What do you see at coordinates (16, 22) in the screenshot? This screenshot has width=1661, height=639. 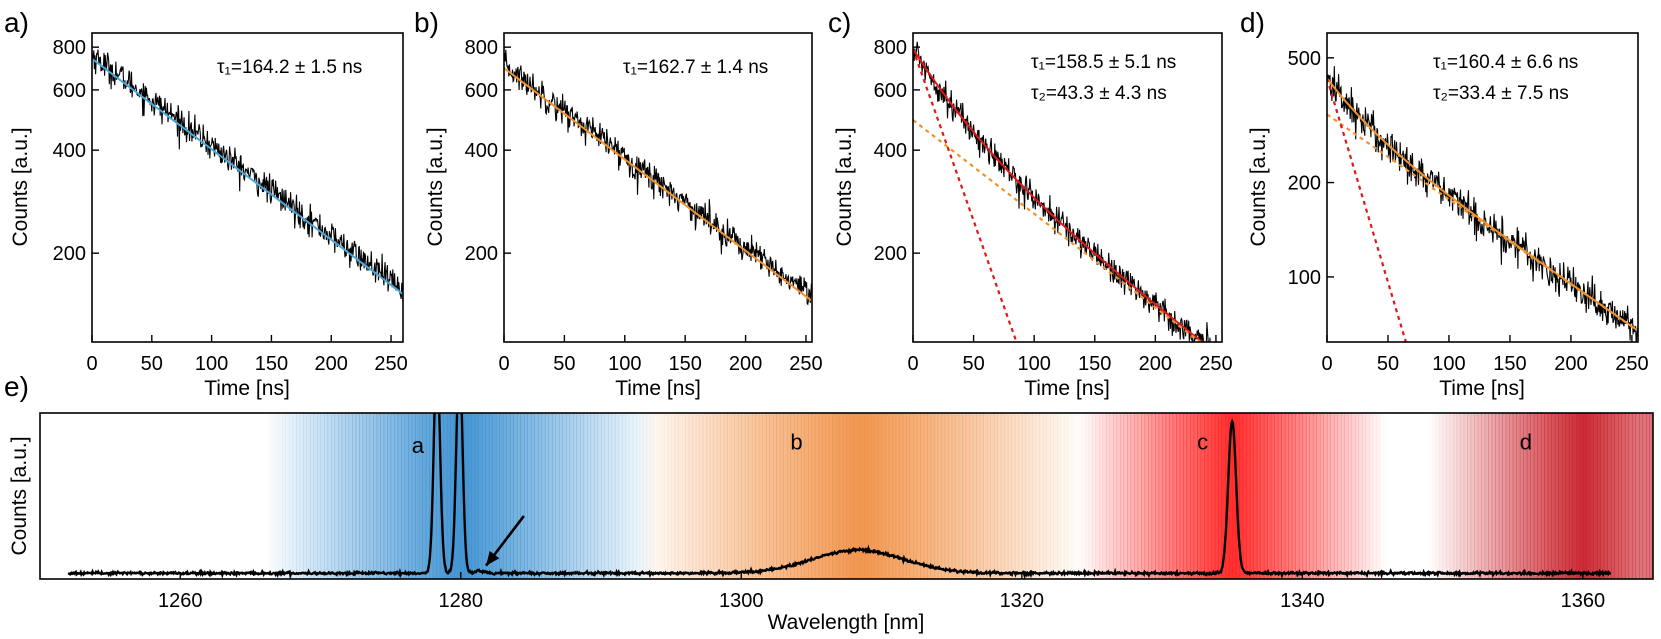 I see `panel-label-a: a)` at bounding box center [16, 22].